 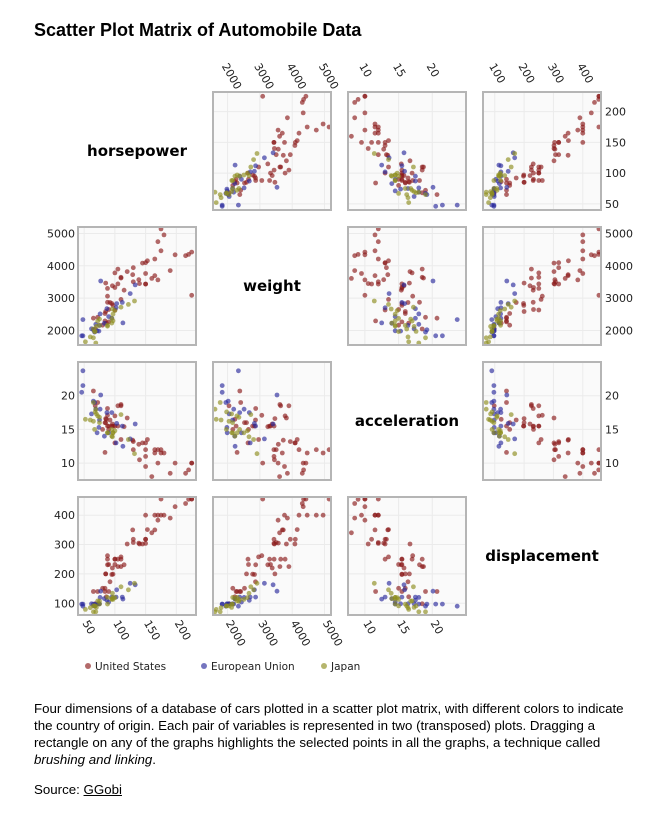 What do you see at coordinates (137, 421) in the screenshot?
I see `panel-acceleration-vs-horsepower` at bounding box center [137, 421].